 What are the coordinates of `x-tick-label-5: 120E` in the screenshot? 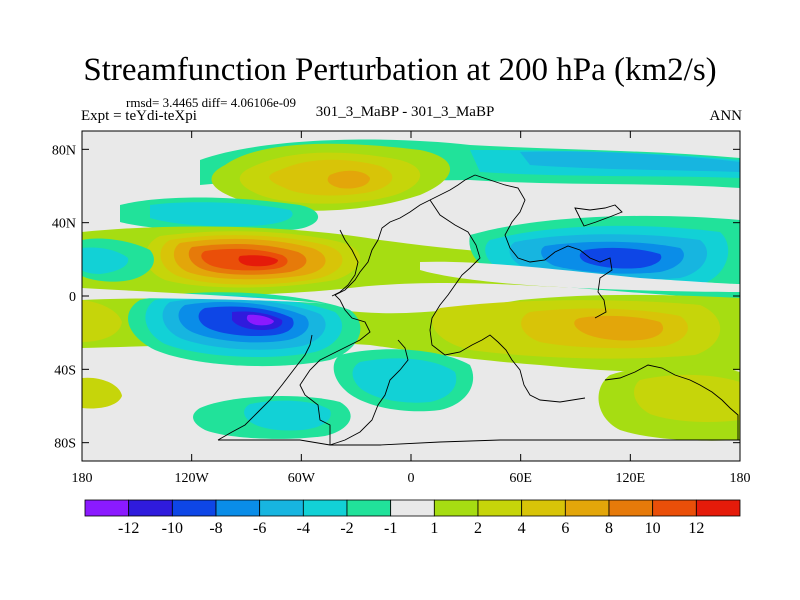 It's located at (631, 478).